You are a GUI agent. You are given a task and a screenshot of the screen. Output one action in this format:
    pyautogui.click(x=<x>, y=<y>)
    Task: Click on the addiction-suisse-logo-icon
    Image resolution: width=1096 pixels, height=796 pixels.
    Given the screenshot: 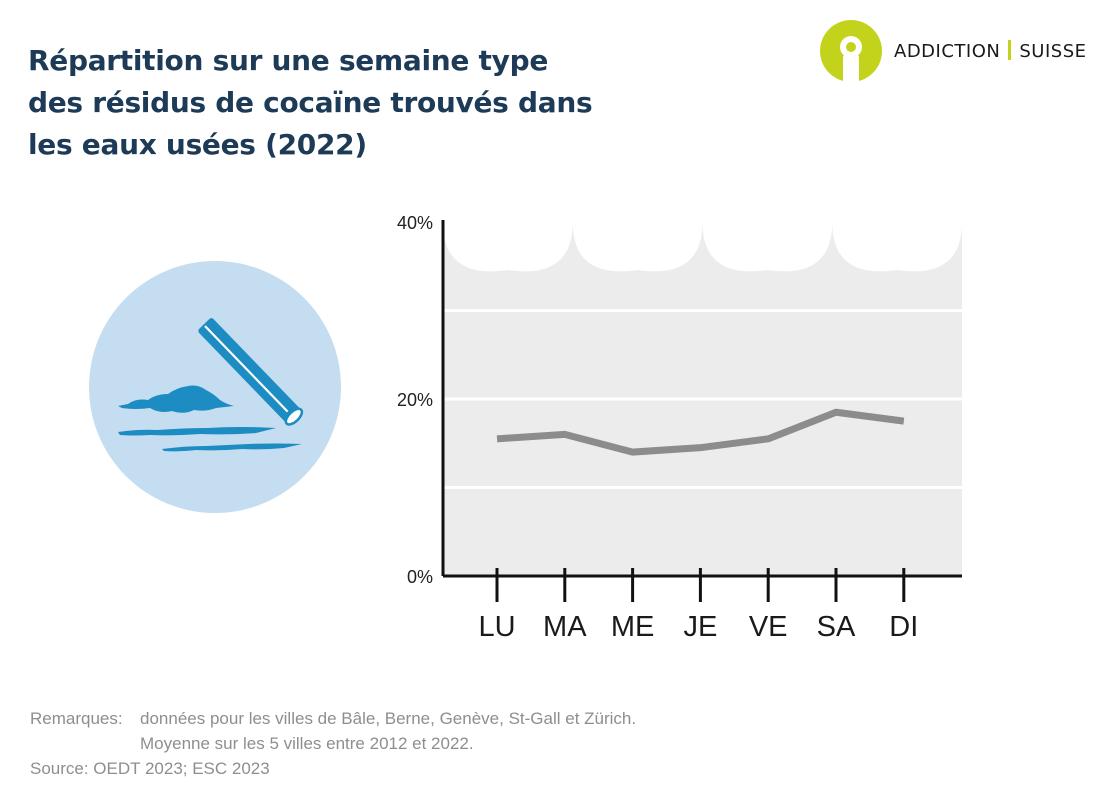 What is the action you would take?
    pyautogui.click(x=851, y=51)
    